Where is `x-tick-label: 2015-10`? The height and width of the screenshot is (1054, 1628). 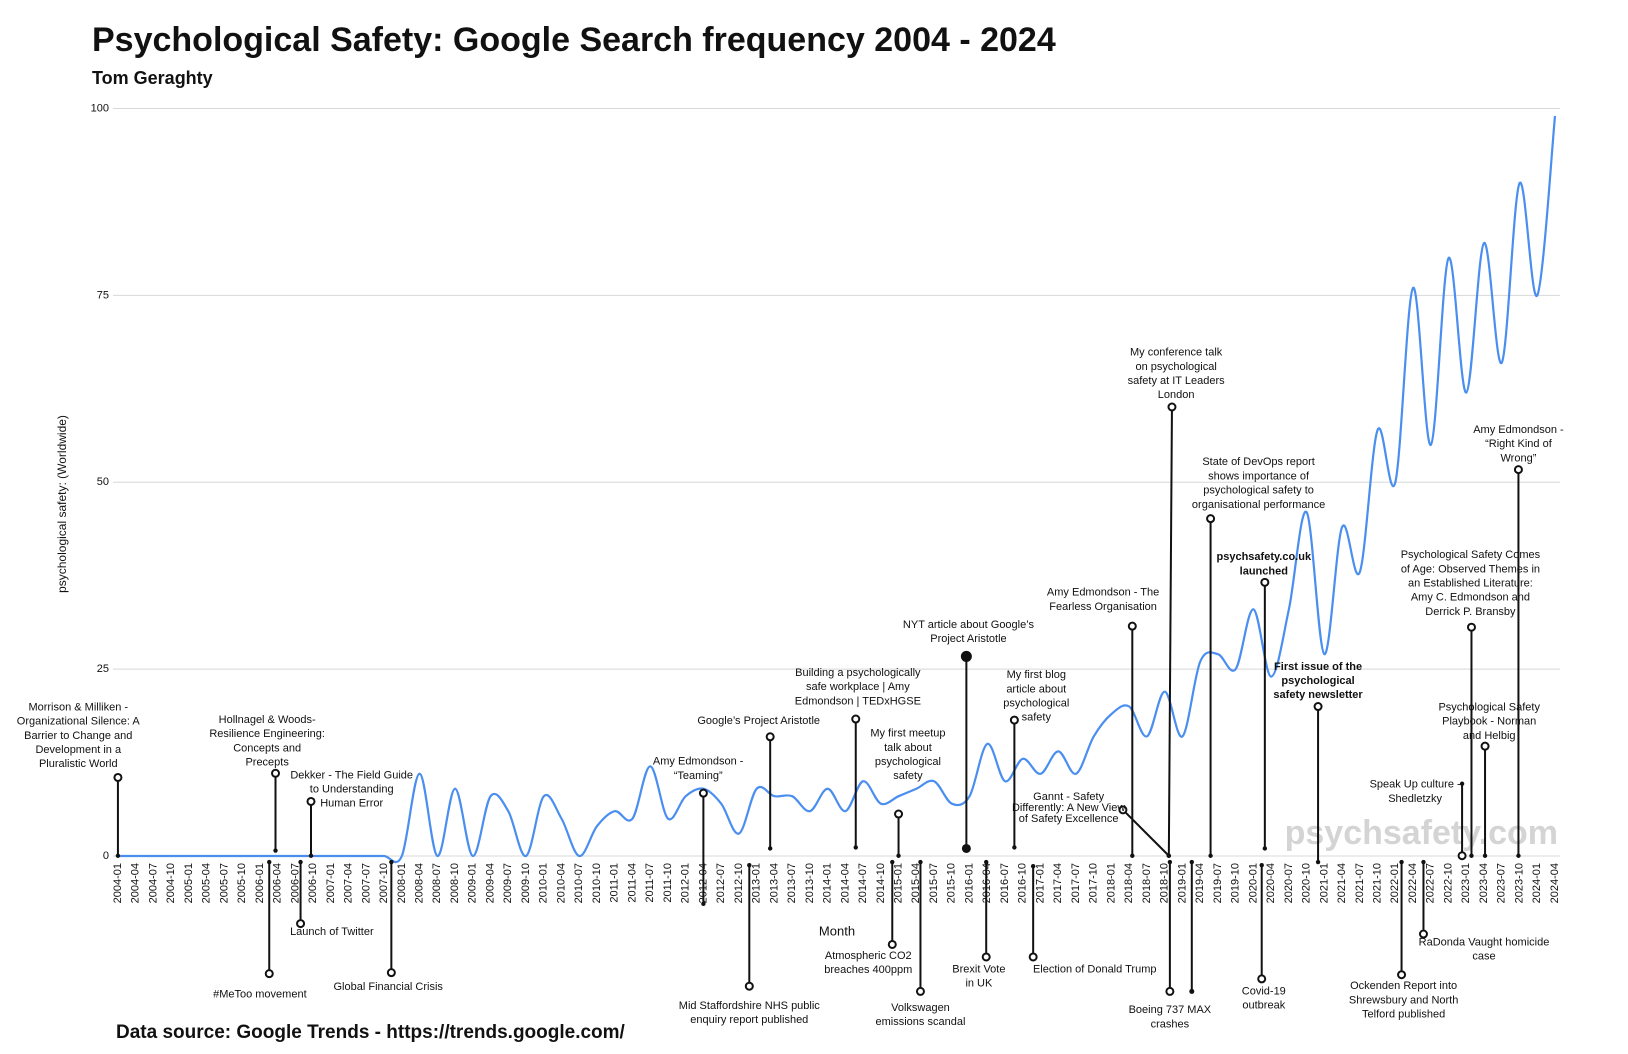
x-tick-label: 2015-10 is located at coordinates (952, 883).